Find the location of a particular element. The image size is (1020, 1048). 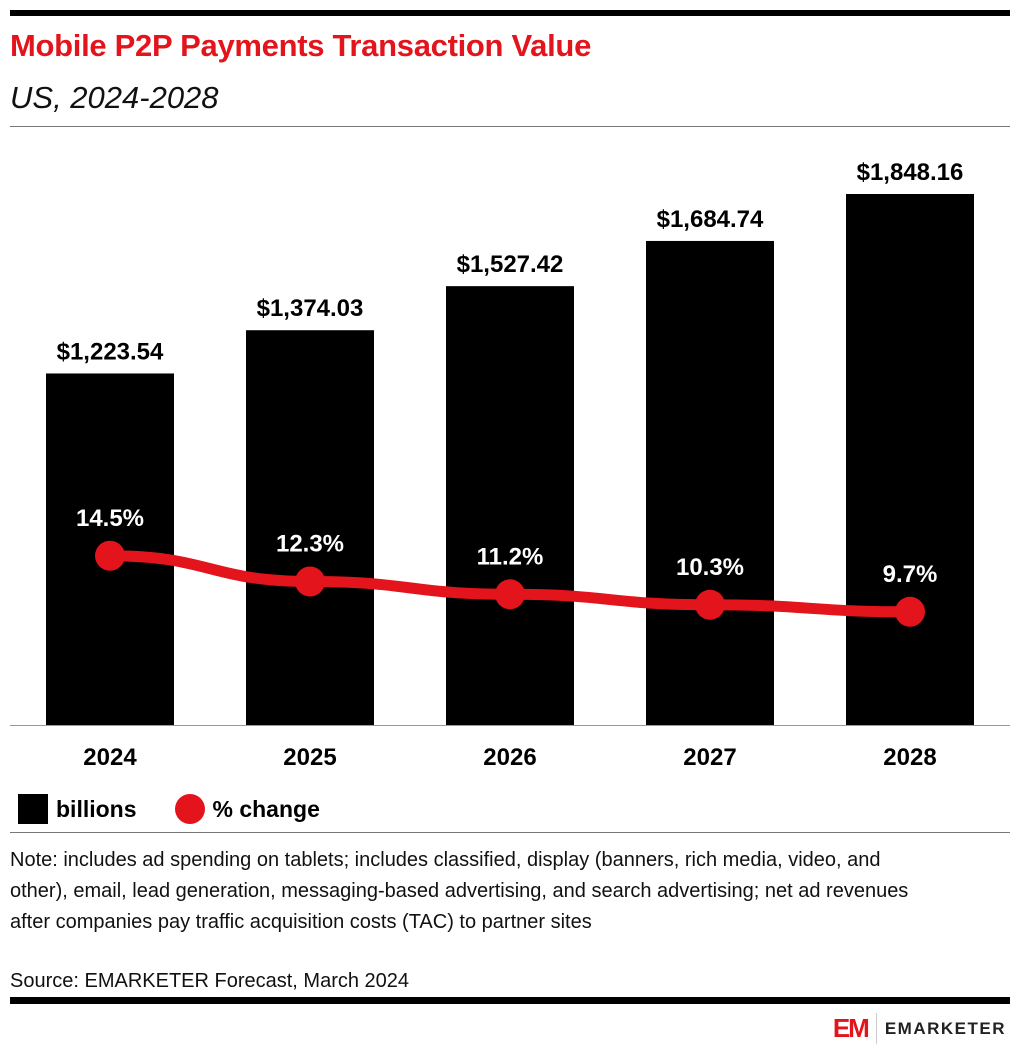

legend-line-swatch is located at coordinates (189, 809).